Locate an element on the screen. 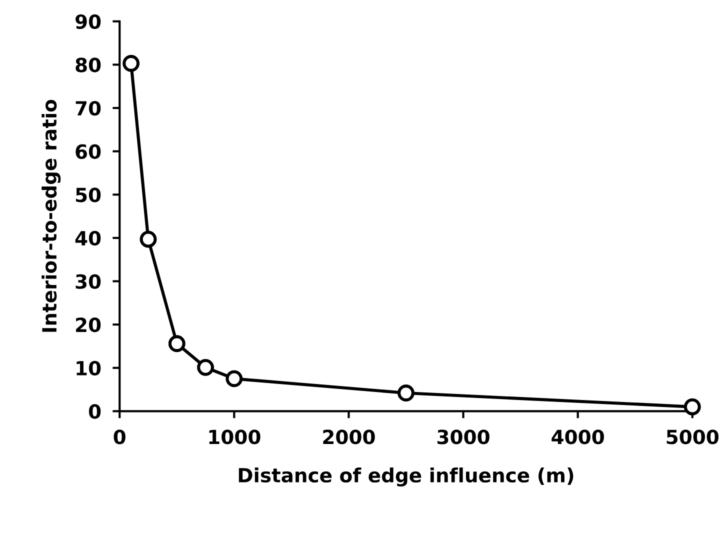  y-tick-label: 10 is located at coordinates (88, 368).